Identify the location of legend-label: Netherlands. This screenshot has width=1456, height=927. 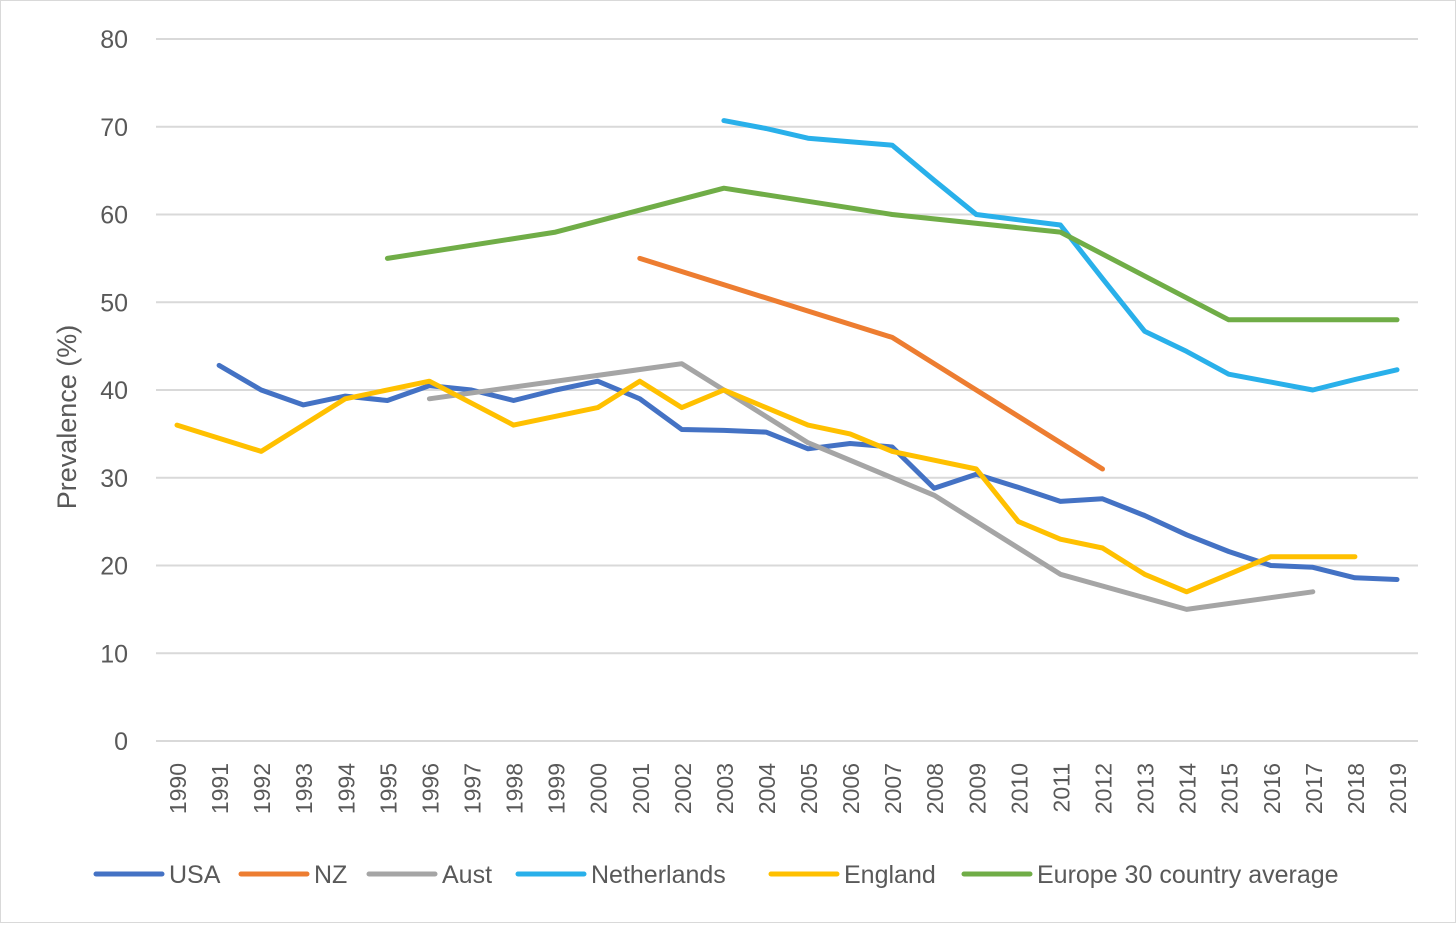
(658, 875).